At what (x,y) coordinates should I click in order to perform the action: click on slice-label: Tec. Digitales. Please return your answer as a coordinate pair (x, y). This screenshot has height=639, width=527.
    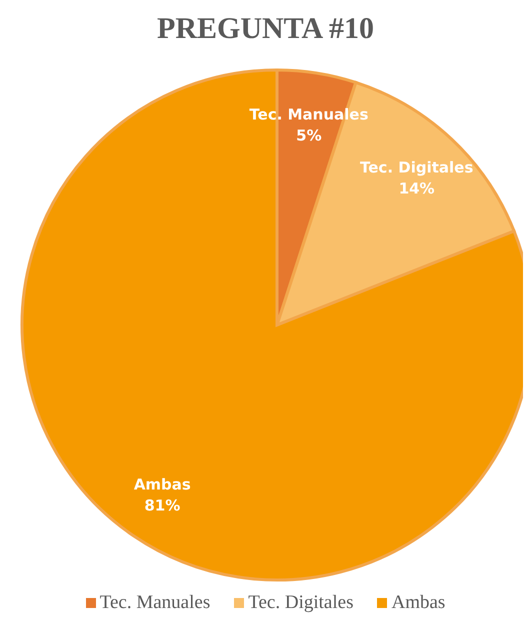
    Looking at the image, I should click on (417, 167).